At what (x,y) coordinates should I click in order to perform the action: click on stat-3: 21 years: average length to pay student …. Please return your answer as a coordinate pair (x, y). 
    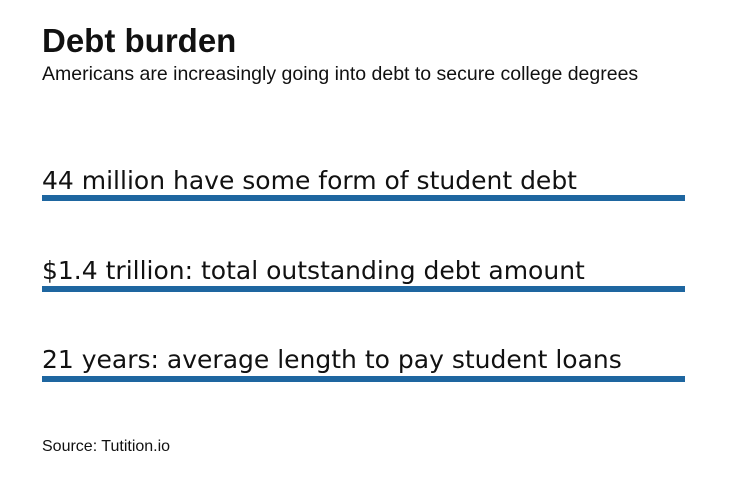
    Looking at the image, I should click on (332, 359).